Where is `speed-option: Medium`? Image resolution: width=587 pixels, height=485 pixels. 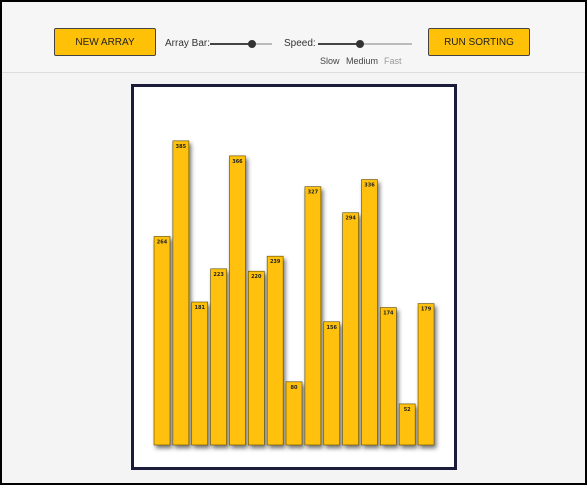
speed-option: Medium is located at coordinates (362, 61).